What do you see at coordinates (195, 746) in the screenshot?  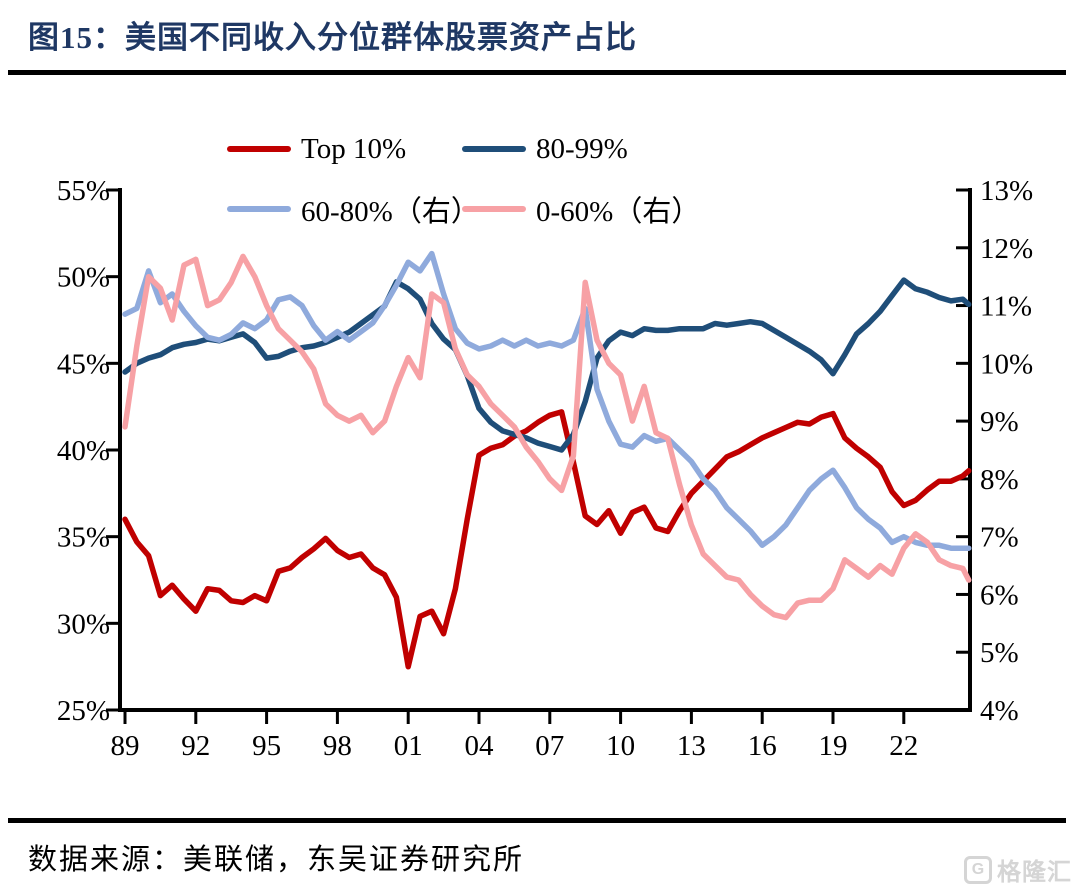 I see `x-axis-tick-label: 92` at bounding box center [195, 746].